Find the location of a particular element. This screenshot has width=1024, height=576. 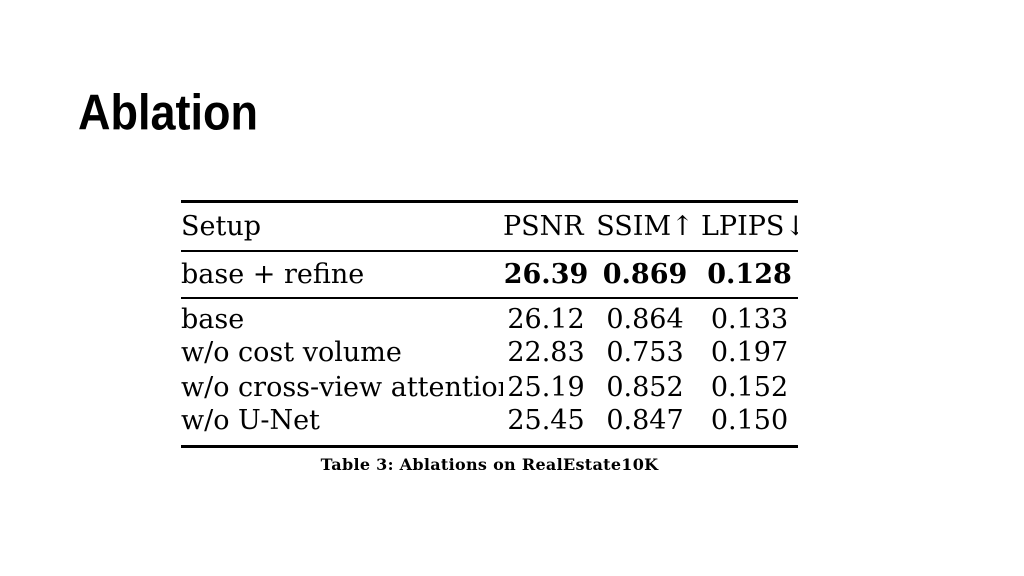

col-header-setup: Setup is located at coordinates (221, 226).